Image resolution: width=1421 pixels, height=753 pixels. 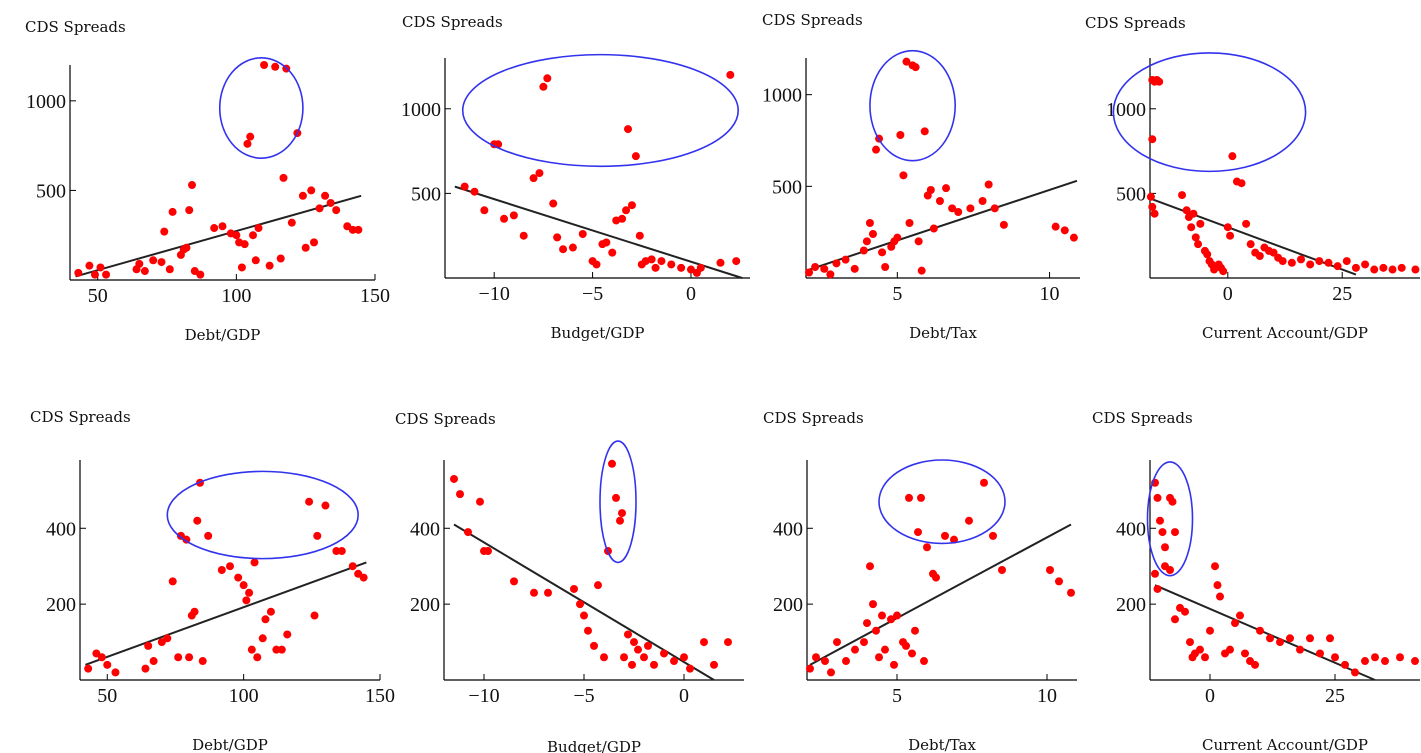 I want to click on y-tick-label: 1000, so click(x=421, y=110).